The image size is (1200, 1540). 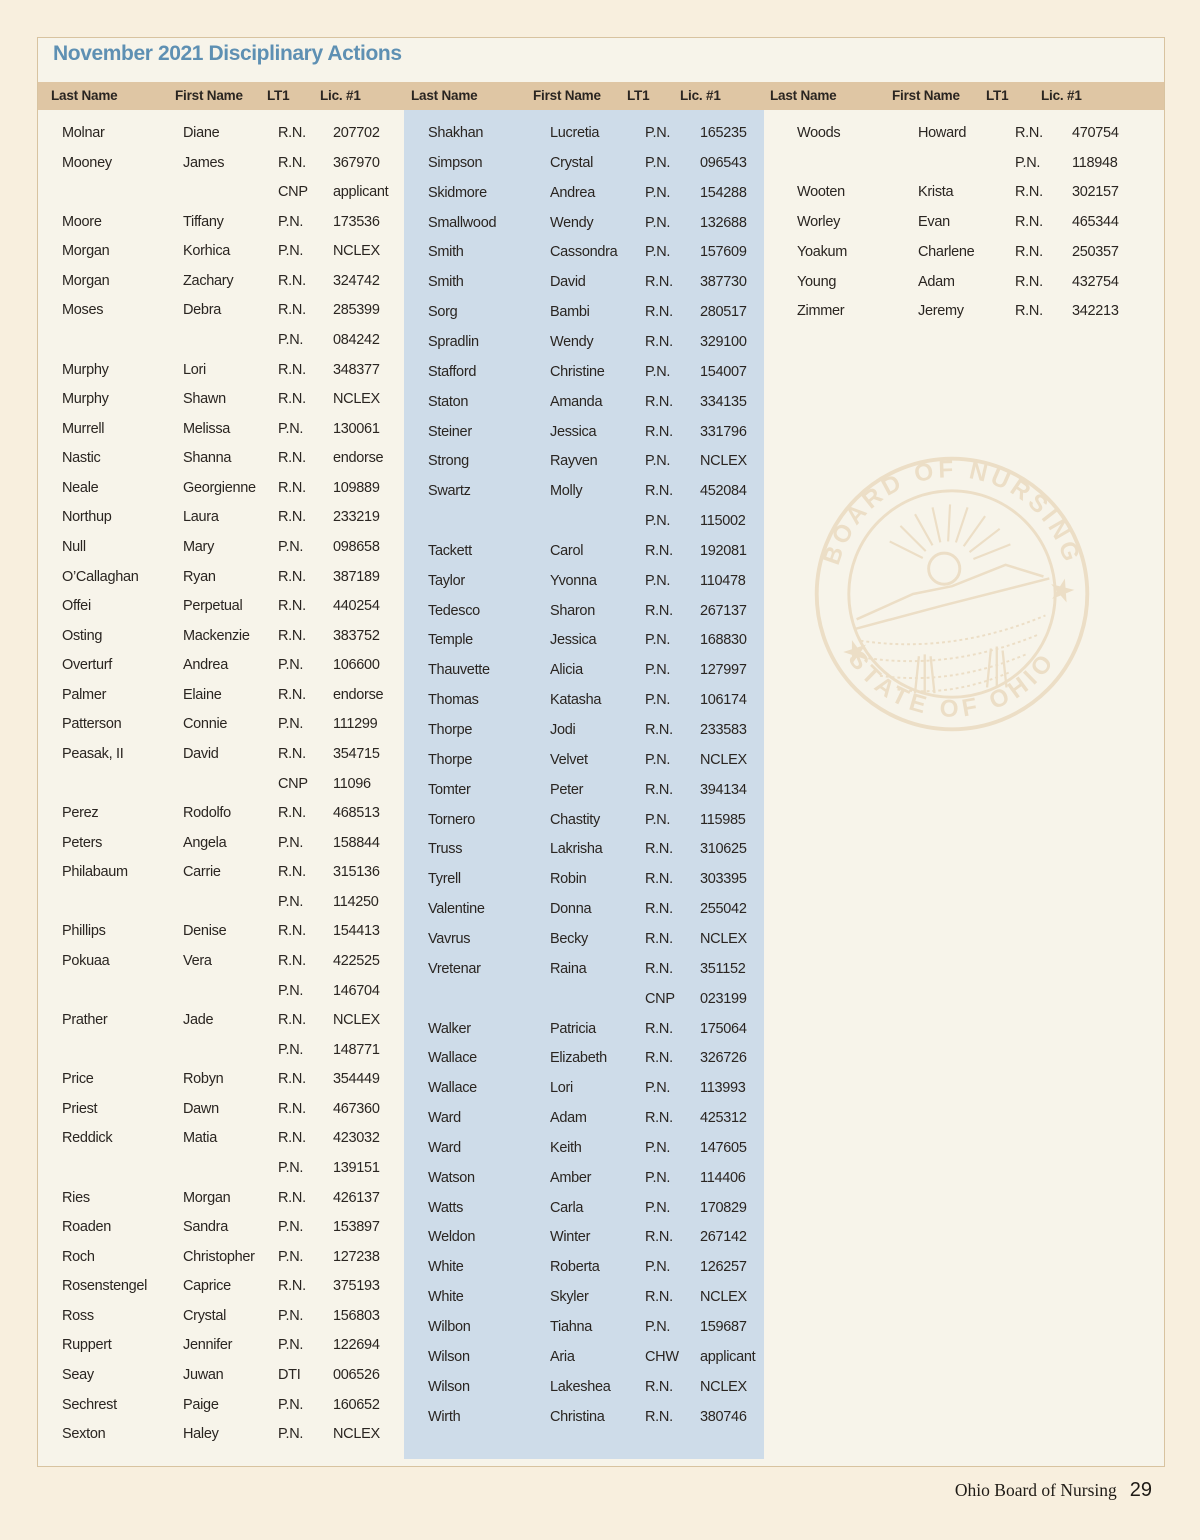 I want to click on last-name-cell: Temple, so click(x=450, y=640).